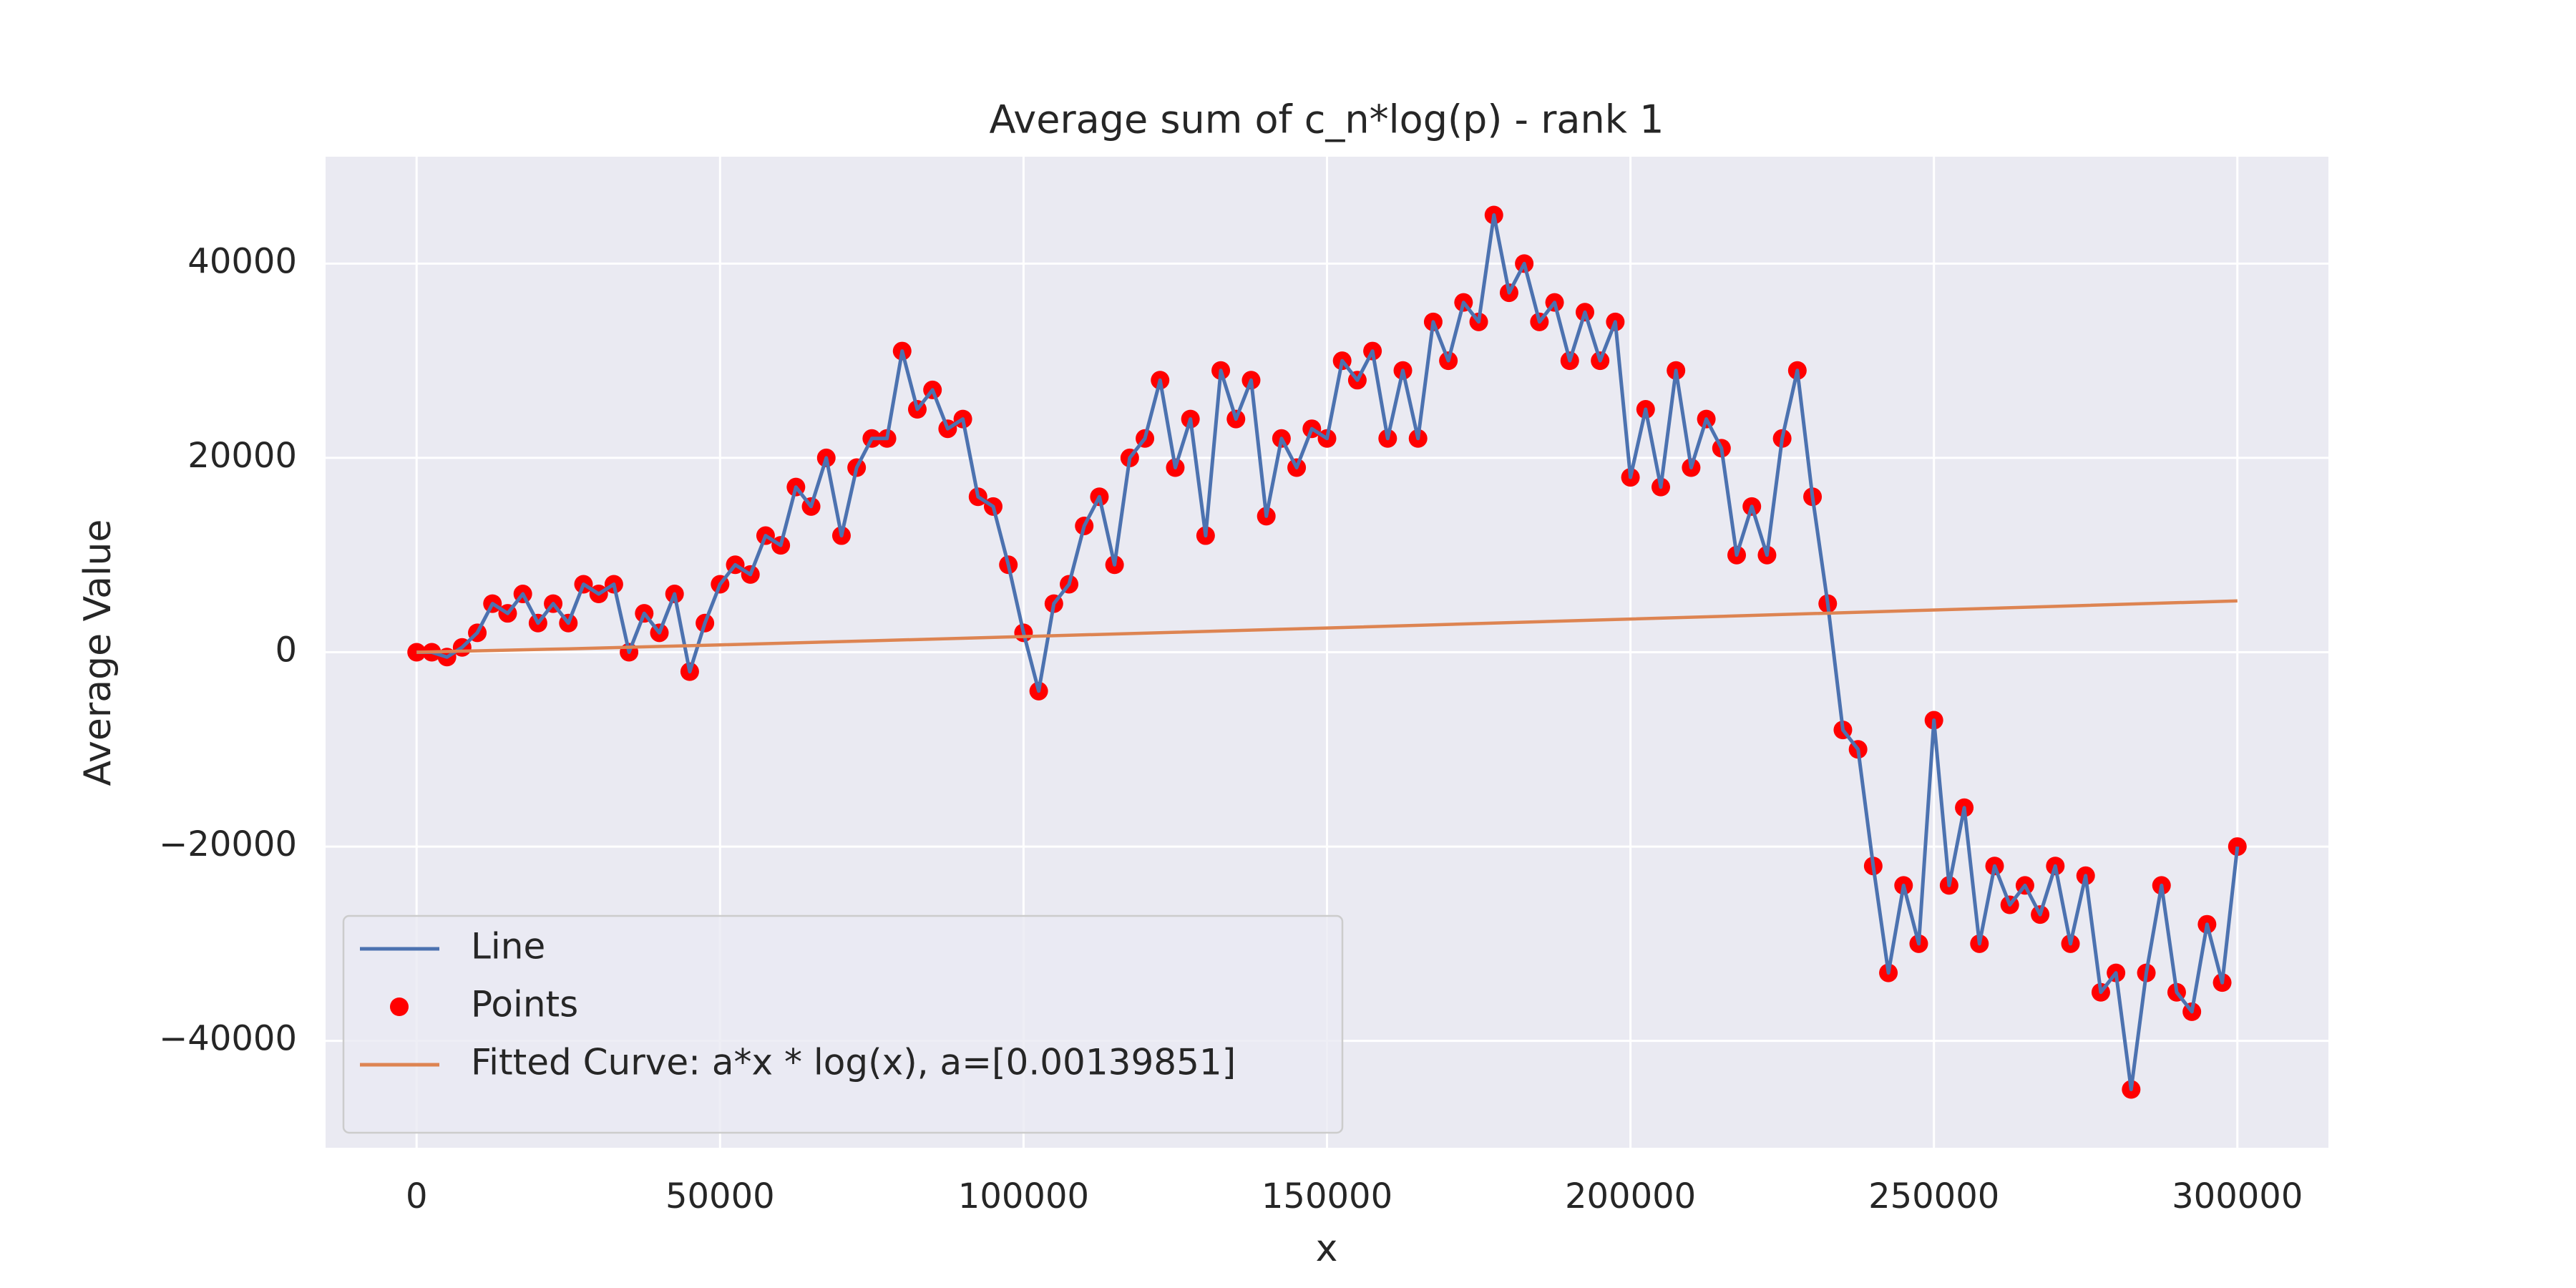  Describe the element at coordinates (399, 1006) in the screenshot. I see `legend-marker` at that location.